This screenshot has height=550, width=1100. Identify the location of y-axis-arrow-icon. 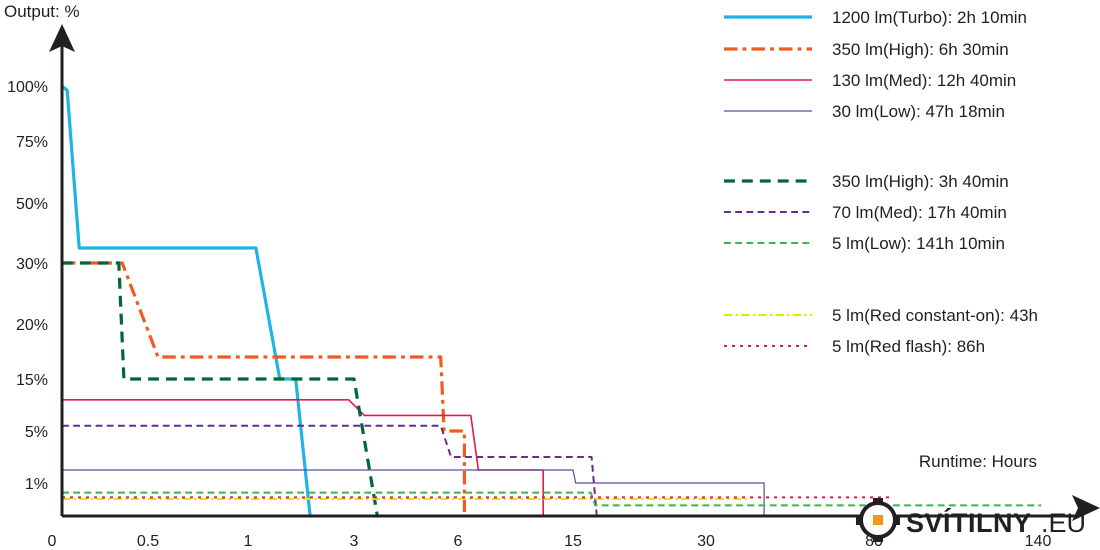
(62, 38).